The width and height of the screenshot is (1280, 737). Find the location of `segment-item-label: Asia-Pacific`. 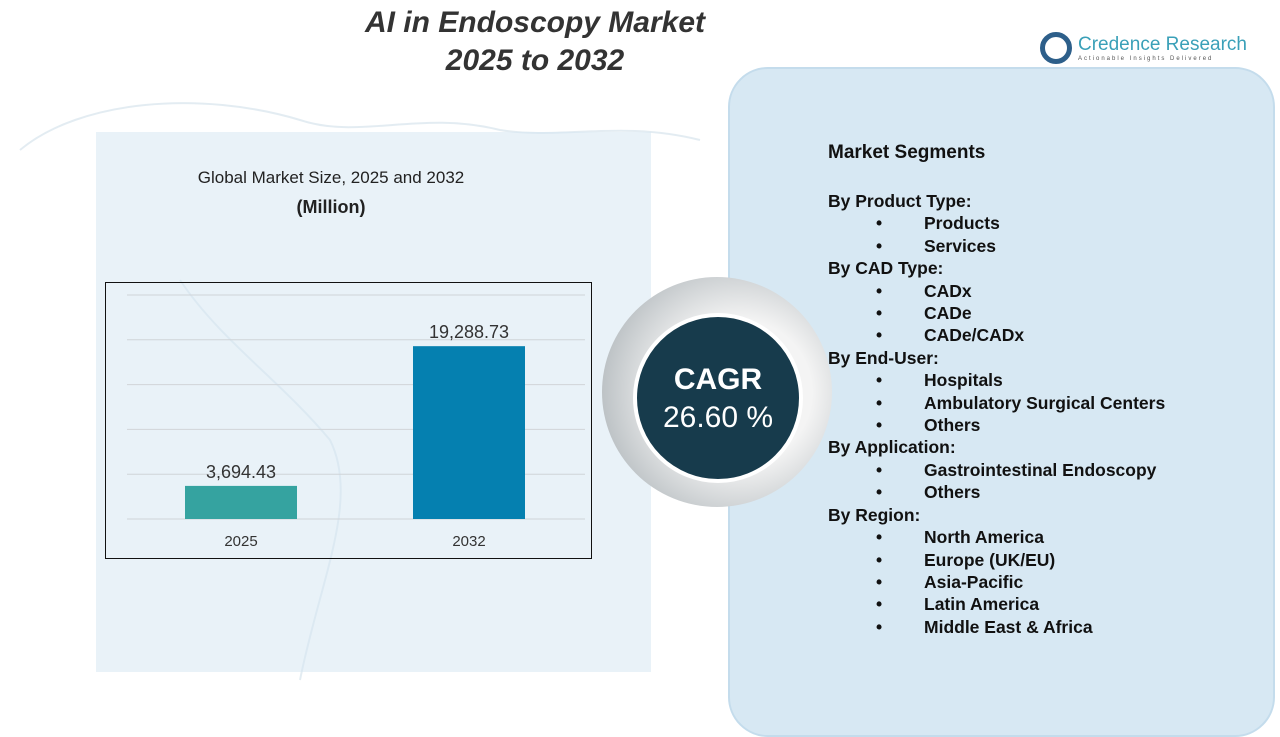

segment-item-label: Asia-Pacific is located at coordinates (974, 581).